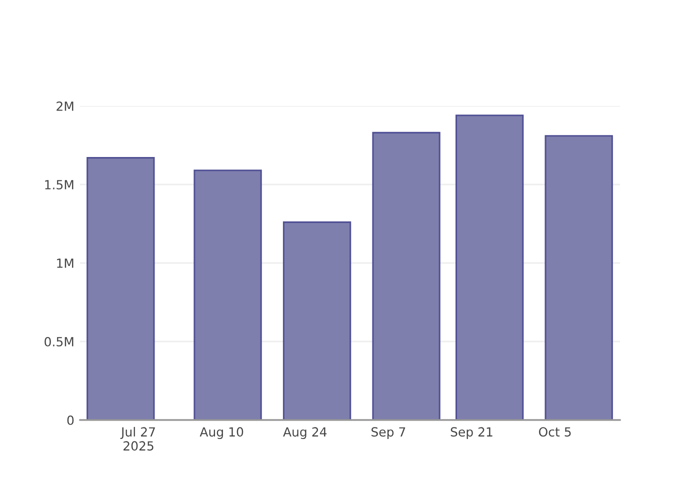 The image size is (700, 500). Describe the element at coordinates (59, 185) in the screenshot. I see `y-tick-label: 1.5M` at that location.